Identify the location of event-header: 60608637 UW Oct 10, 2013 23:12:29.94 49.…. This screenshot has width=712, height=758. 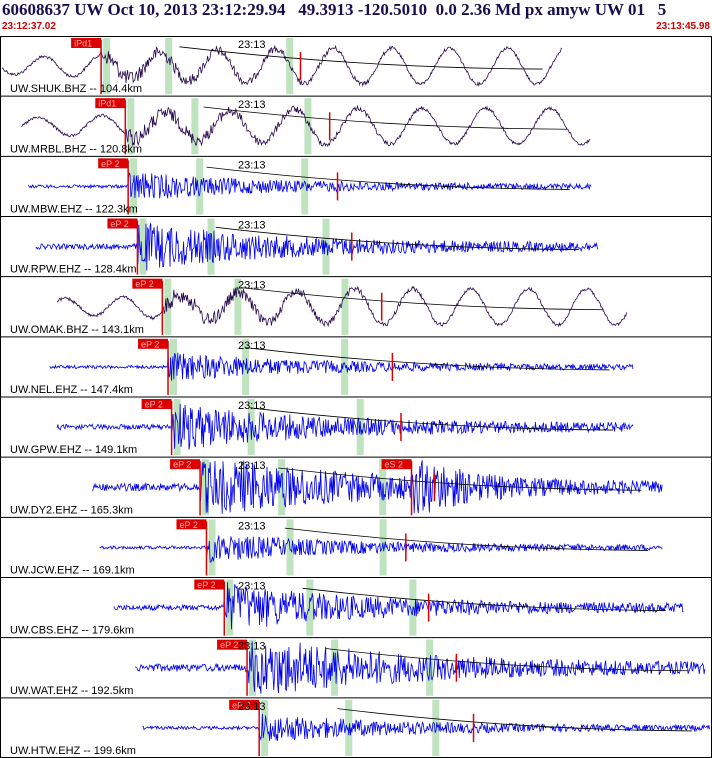
(356, 18).